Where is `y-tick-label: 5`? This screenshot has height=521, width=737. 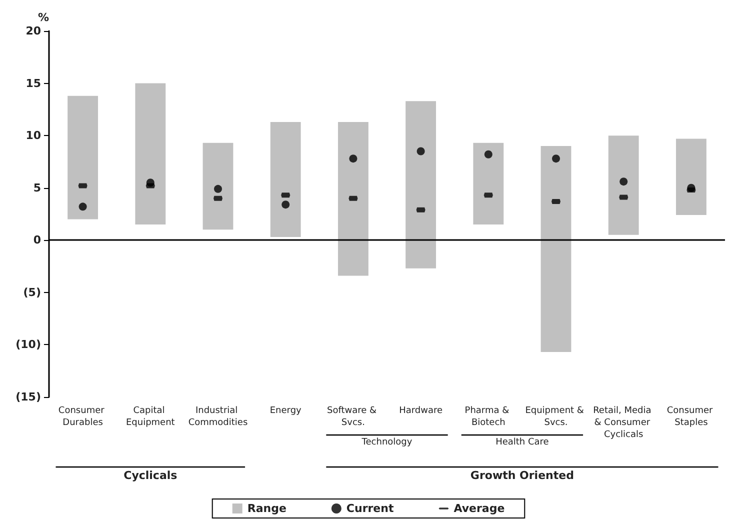 y-tick-label: 5 is located at coordinates (37, 187).